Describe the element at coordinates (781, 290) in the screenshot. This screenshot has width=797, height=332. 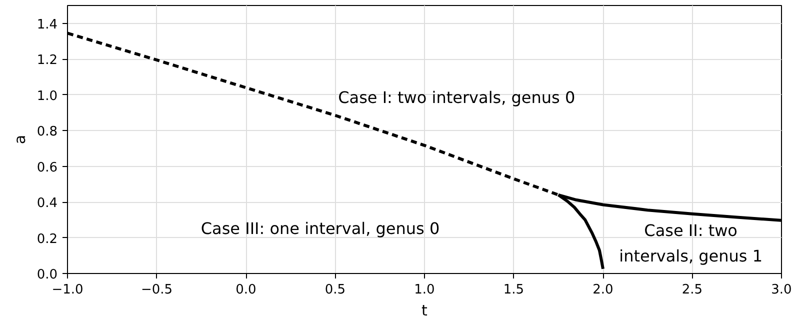
I see `x-tick-label: 3.0` at that location.